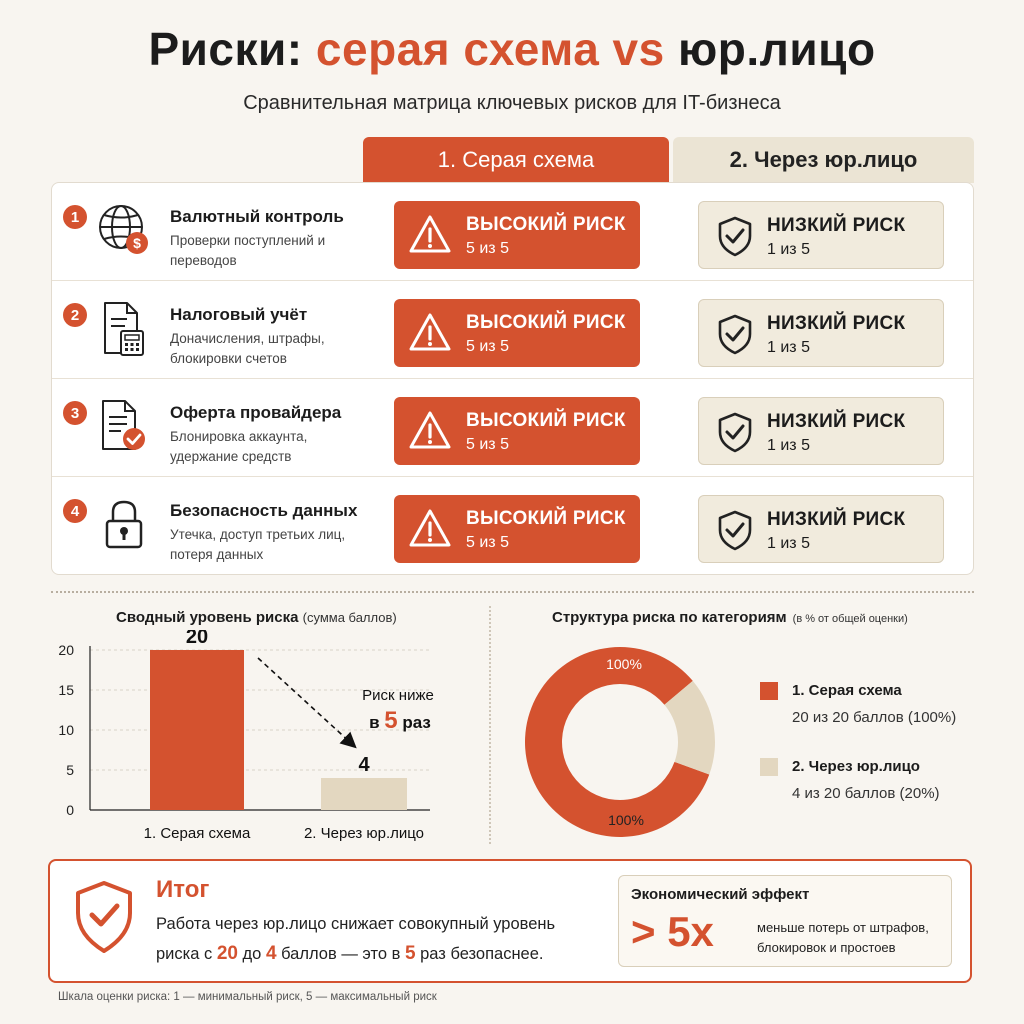 The image size is (1024, 1024). I want to click on annotation-value: в 5 раз, so click(400, 720).